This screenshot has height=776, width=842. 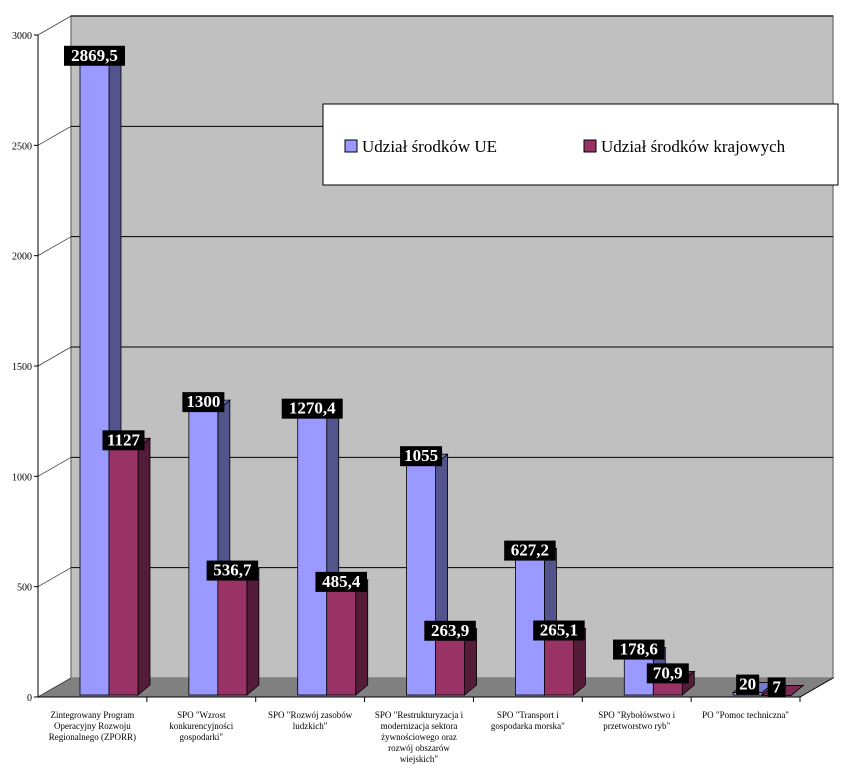 What do you see at coordinates (528, 726) in the screenshot?
I see `x-category-label: gospodarka morska"` at bounding box center [528, 726].